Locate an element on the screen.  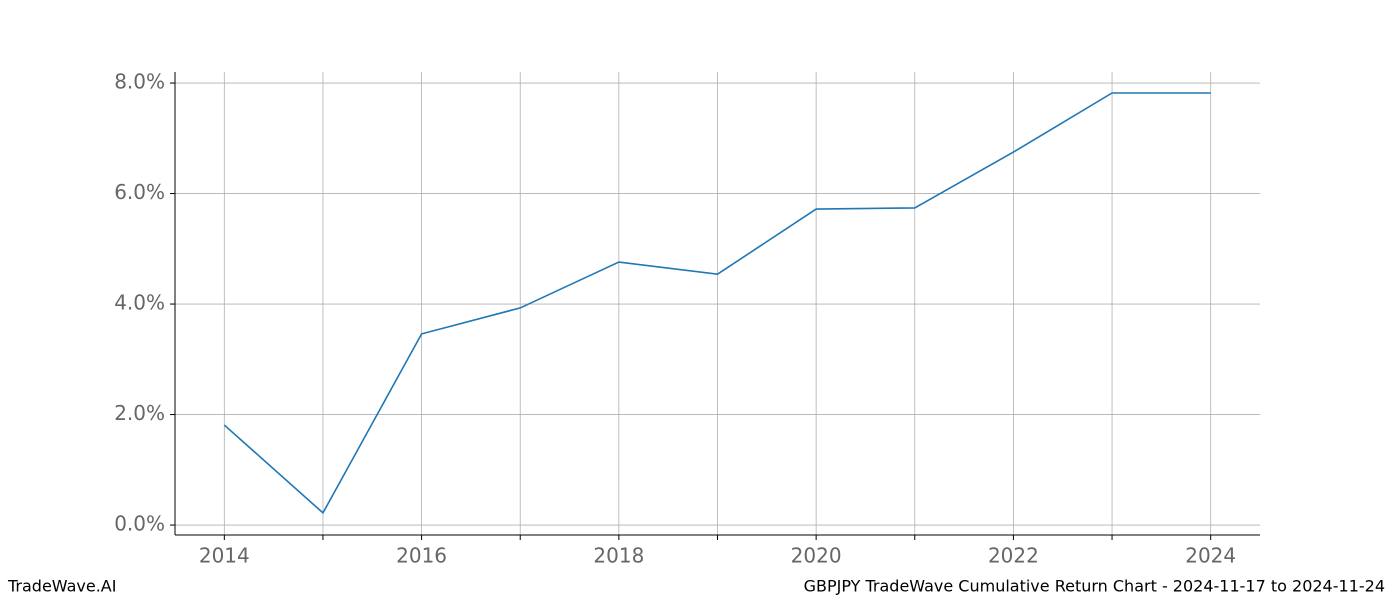
y-tick-label: 4.0% is located at coordinates (139, 303).